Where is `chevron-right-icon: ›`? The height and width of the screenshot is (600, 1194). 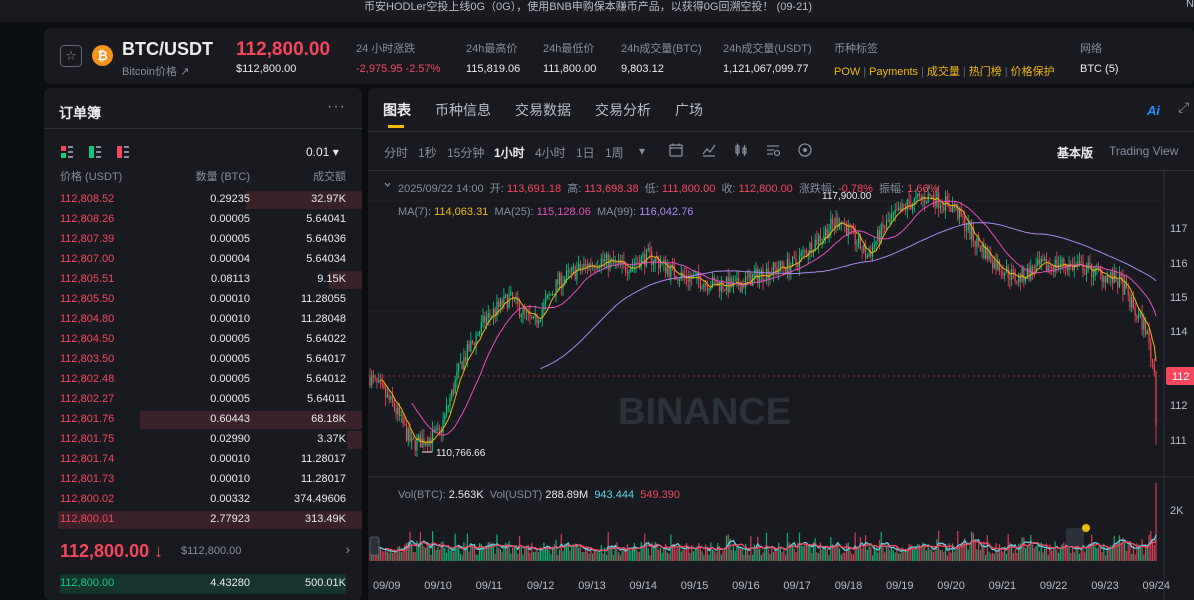
chevron-right-icon: › is located at coordinates (347, 549).